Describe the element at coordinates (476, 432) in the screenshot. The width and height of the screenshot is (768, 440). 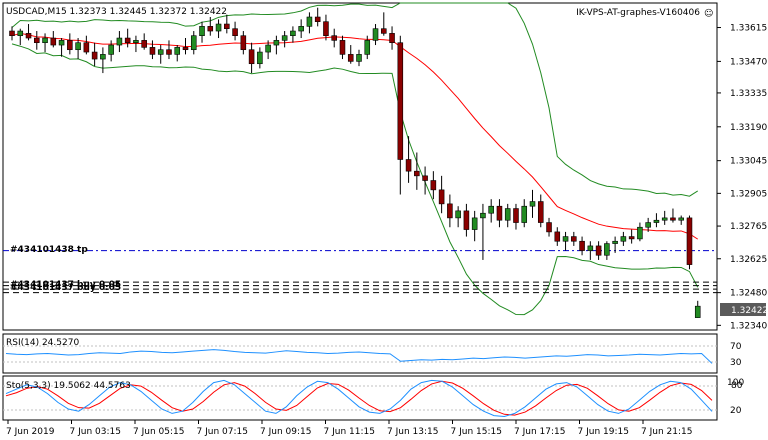
I see `time-tick-label: 7 Jun 15:15` at that location.